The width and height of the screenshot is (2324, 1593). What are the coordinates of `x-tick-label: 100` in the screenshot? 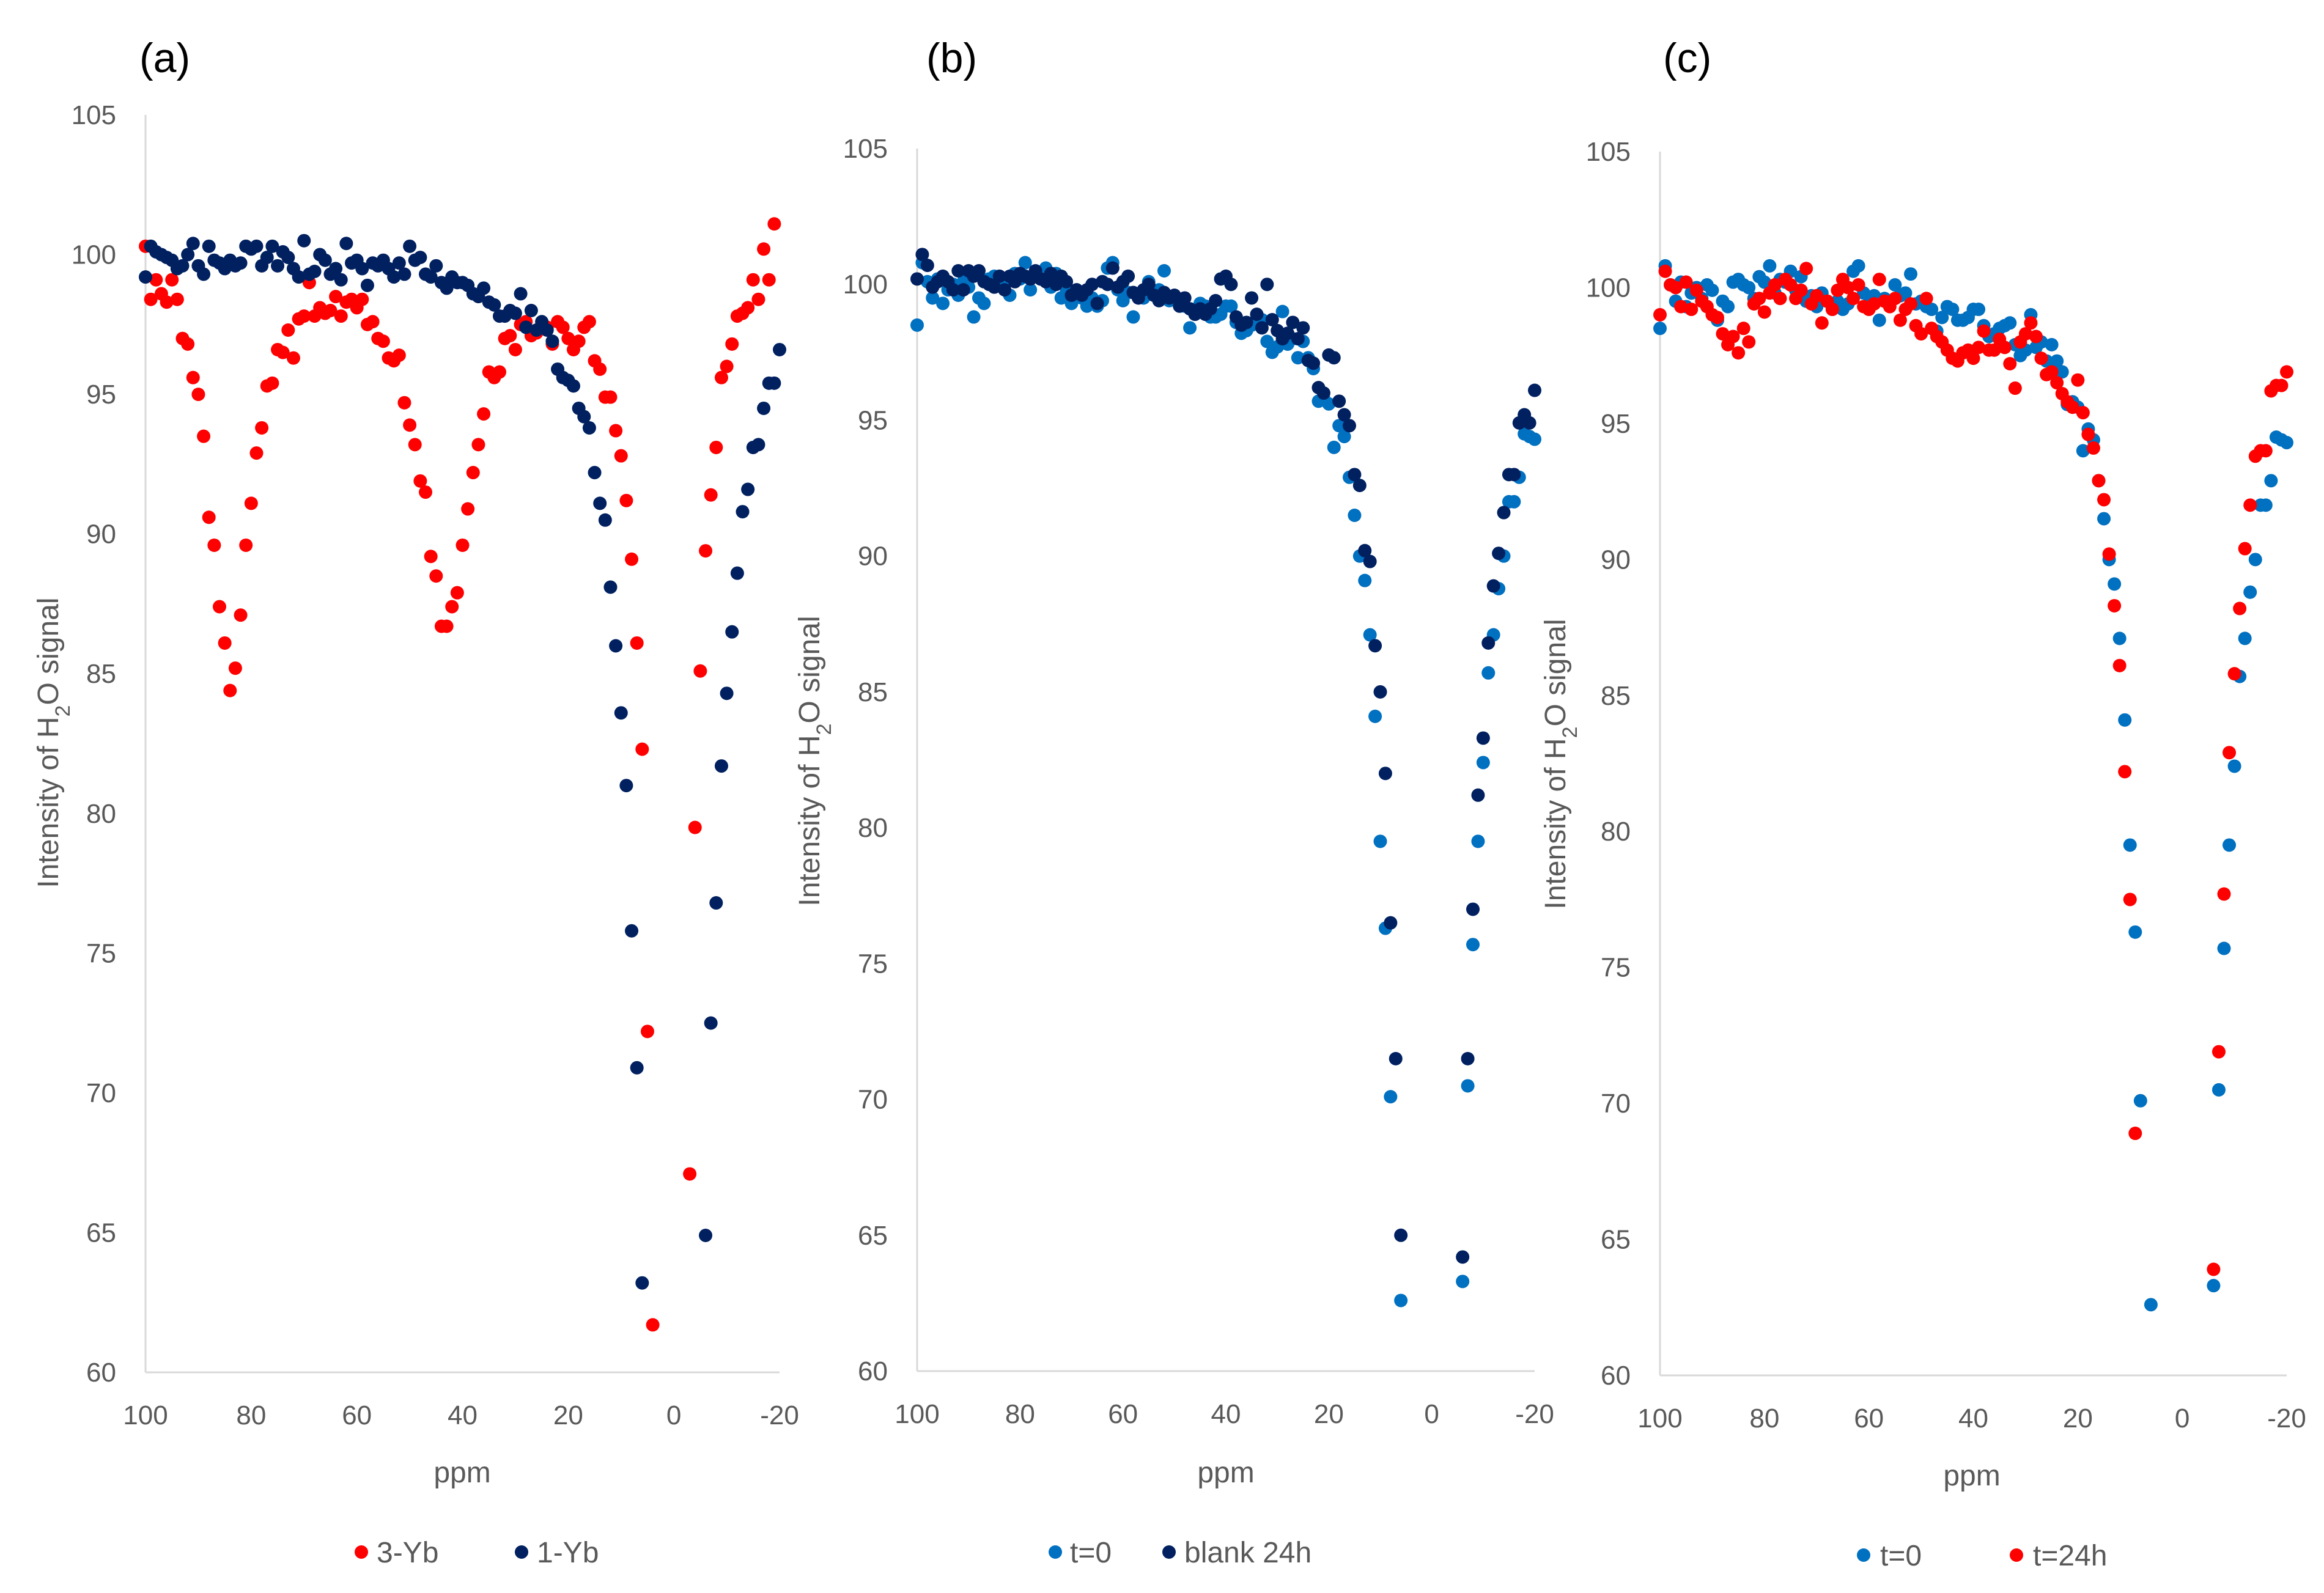 It's located at (1659, 1418).